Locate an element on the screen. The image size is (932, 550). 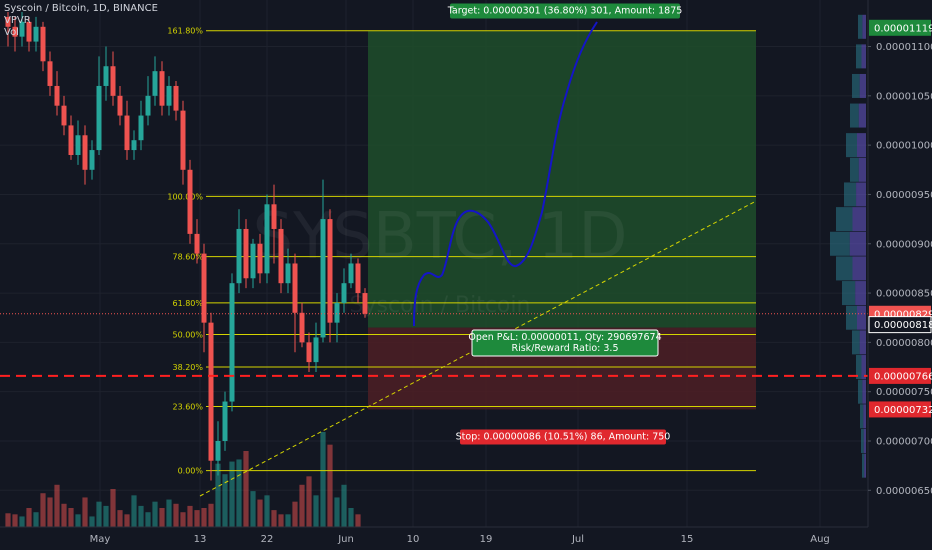
time-axis: May 13 22 Jun 10 19 Jul 15 Aug is located at coordinates (434, 538).